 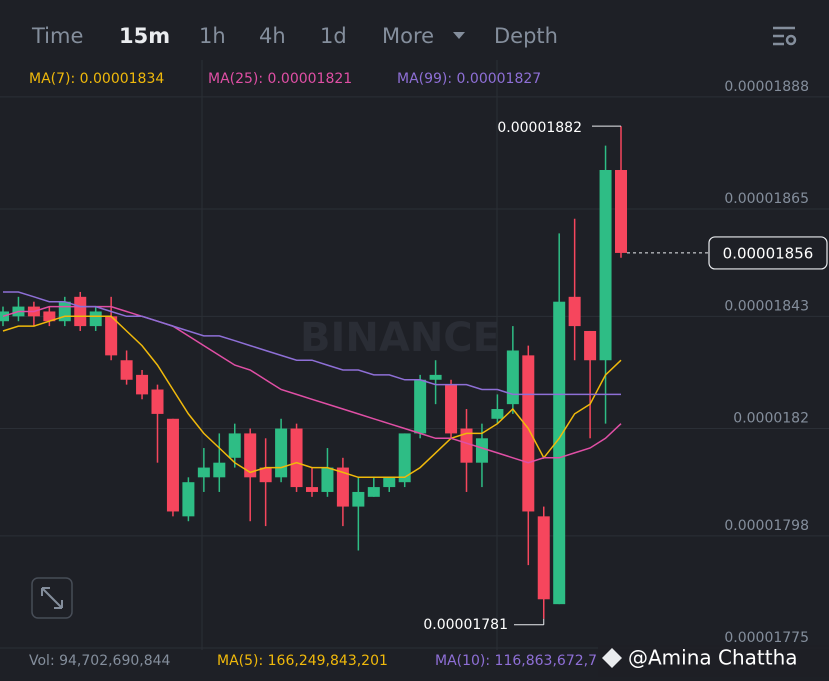 I want to click on tab: 4h, so click(x=272, y=36).